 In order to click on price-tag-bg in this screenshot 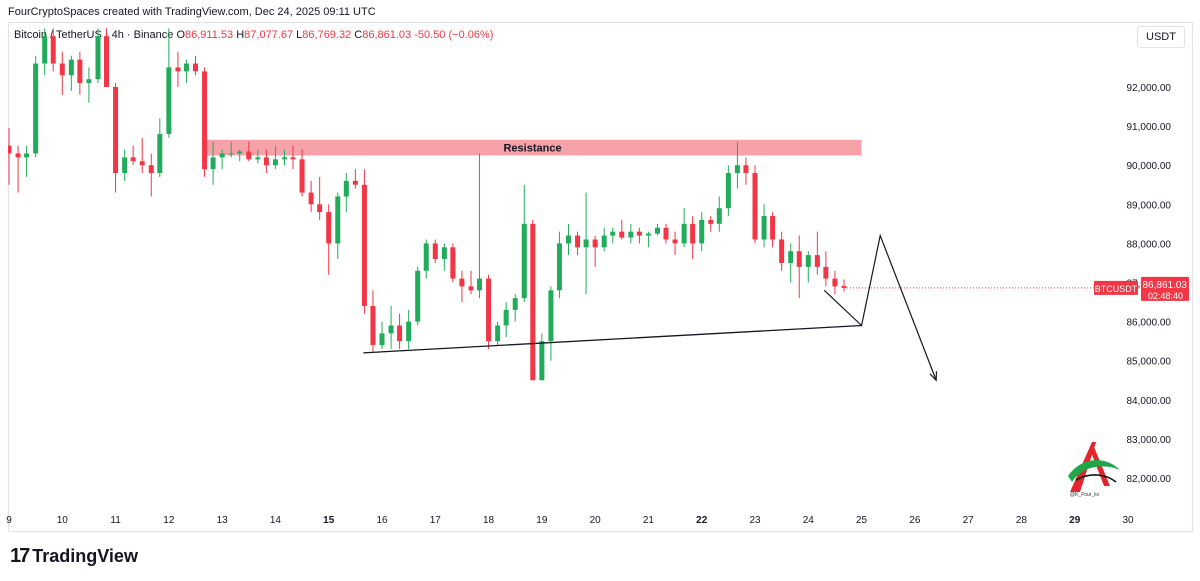, I will do `click(1165, 288)`.